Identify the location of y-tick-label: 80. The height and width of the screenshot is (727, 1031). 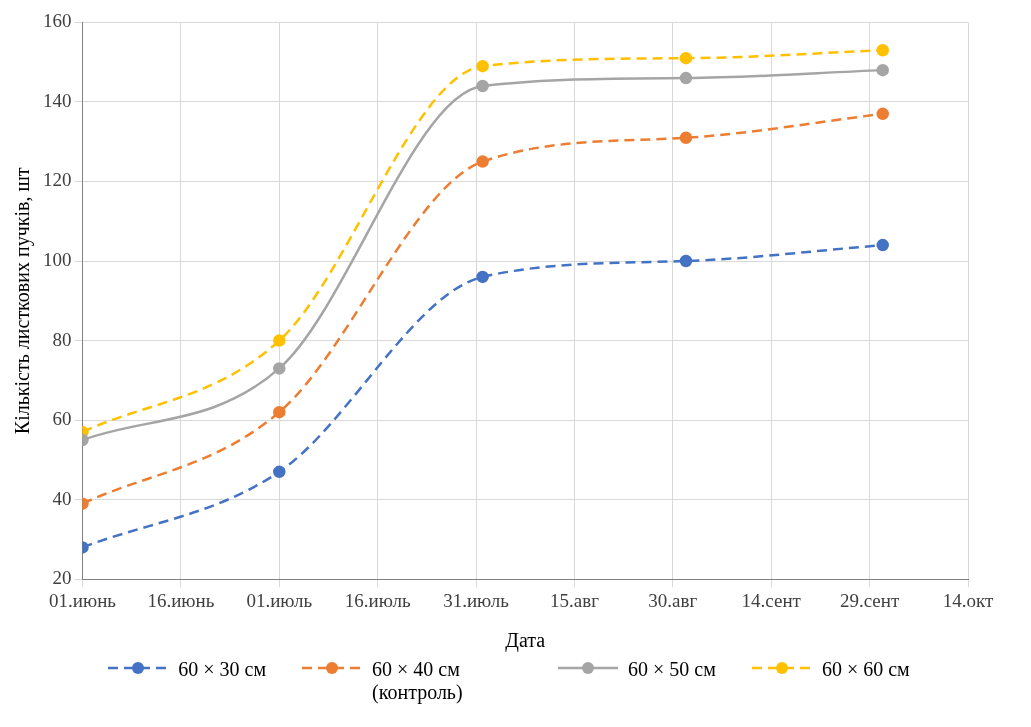
(62, 339).